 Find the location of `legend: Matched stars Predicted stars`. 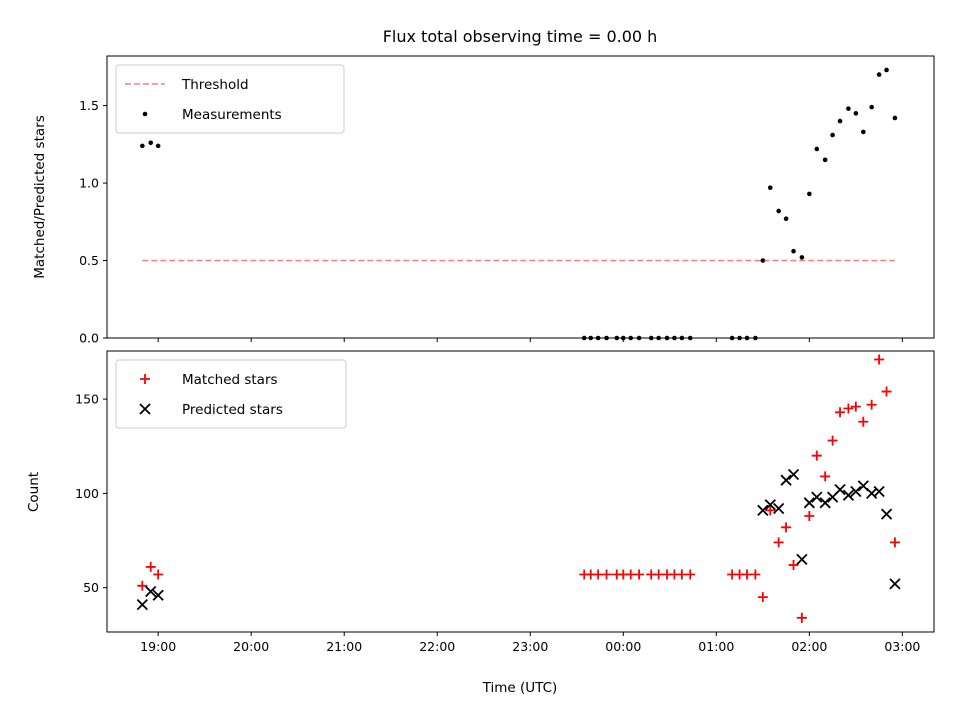

legend: Matched stars Predicted stars is located at coordinates (231, 394).